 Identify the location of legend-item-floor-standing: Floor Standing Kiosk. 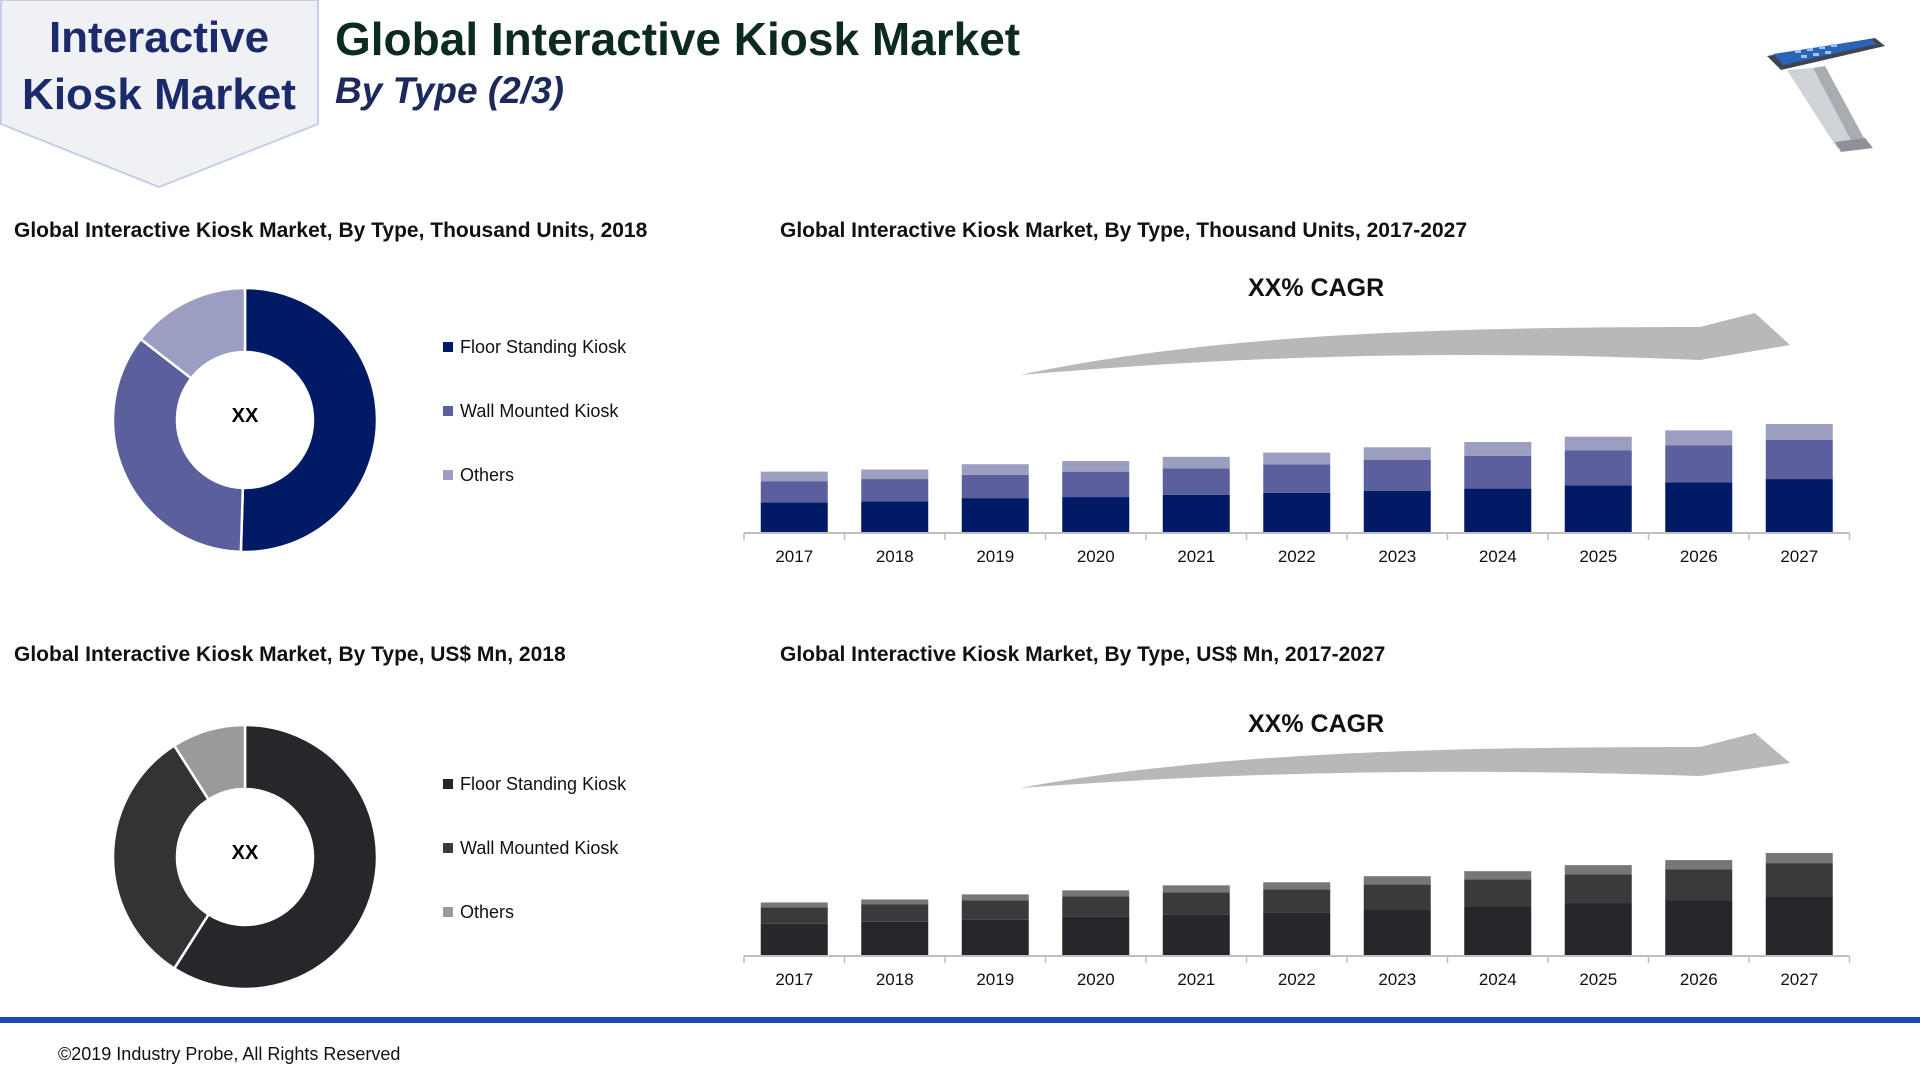
(534, 784).